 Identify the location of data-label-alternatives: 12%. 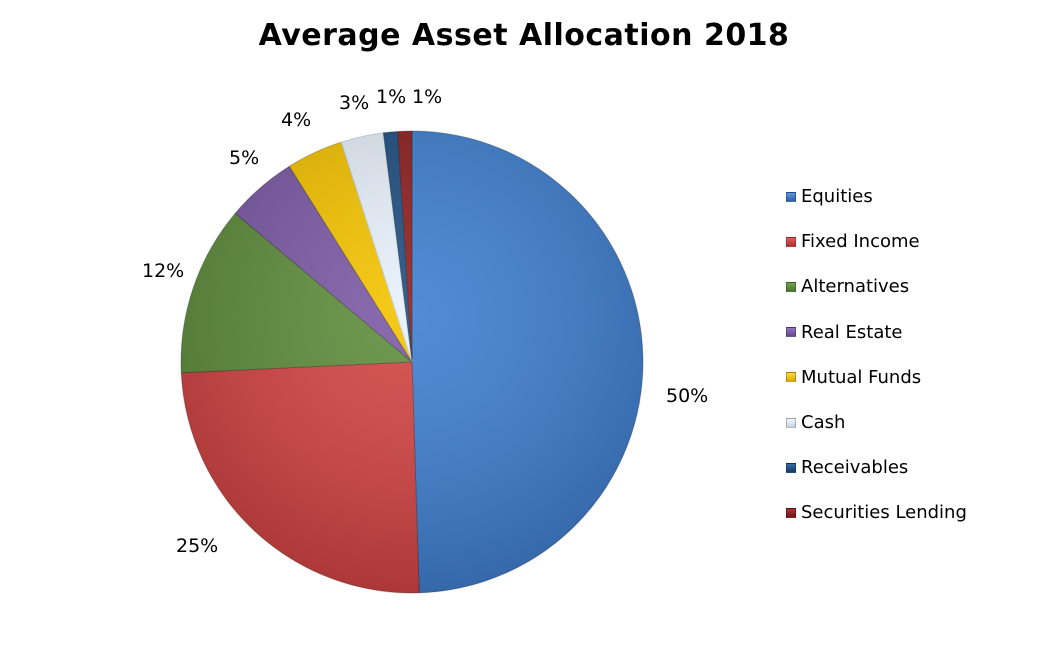
(163, 271).